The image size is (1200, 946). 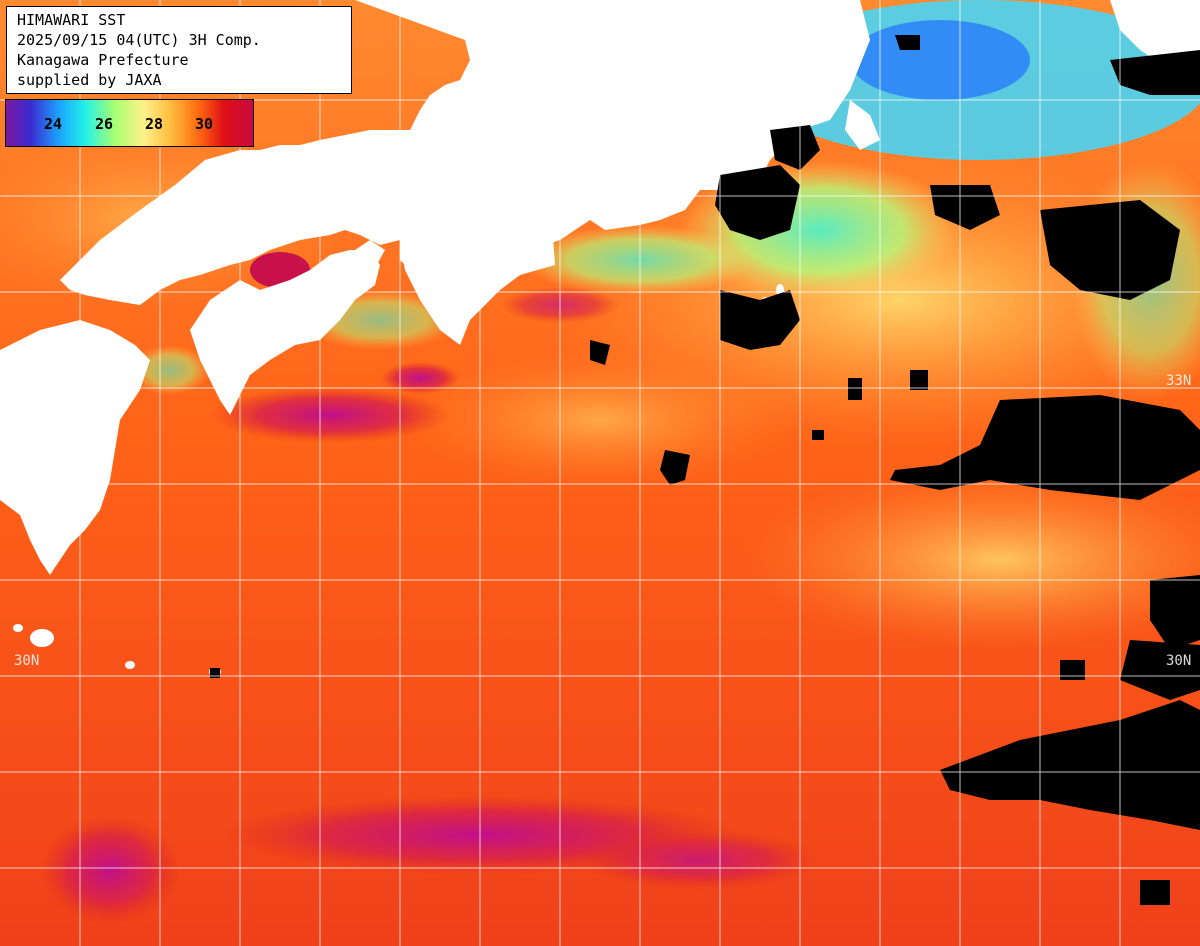 What do you see at coordinates (103, 60) in the screenshot?
I see `title-line: Kanagawa Prefecture` at bounding box center [103, 60].